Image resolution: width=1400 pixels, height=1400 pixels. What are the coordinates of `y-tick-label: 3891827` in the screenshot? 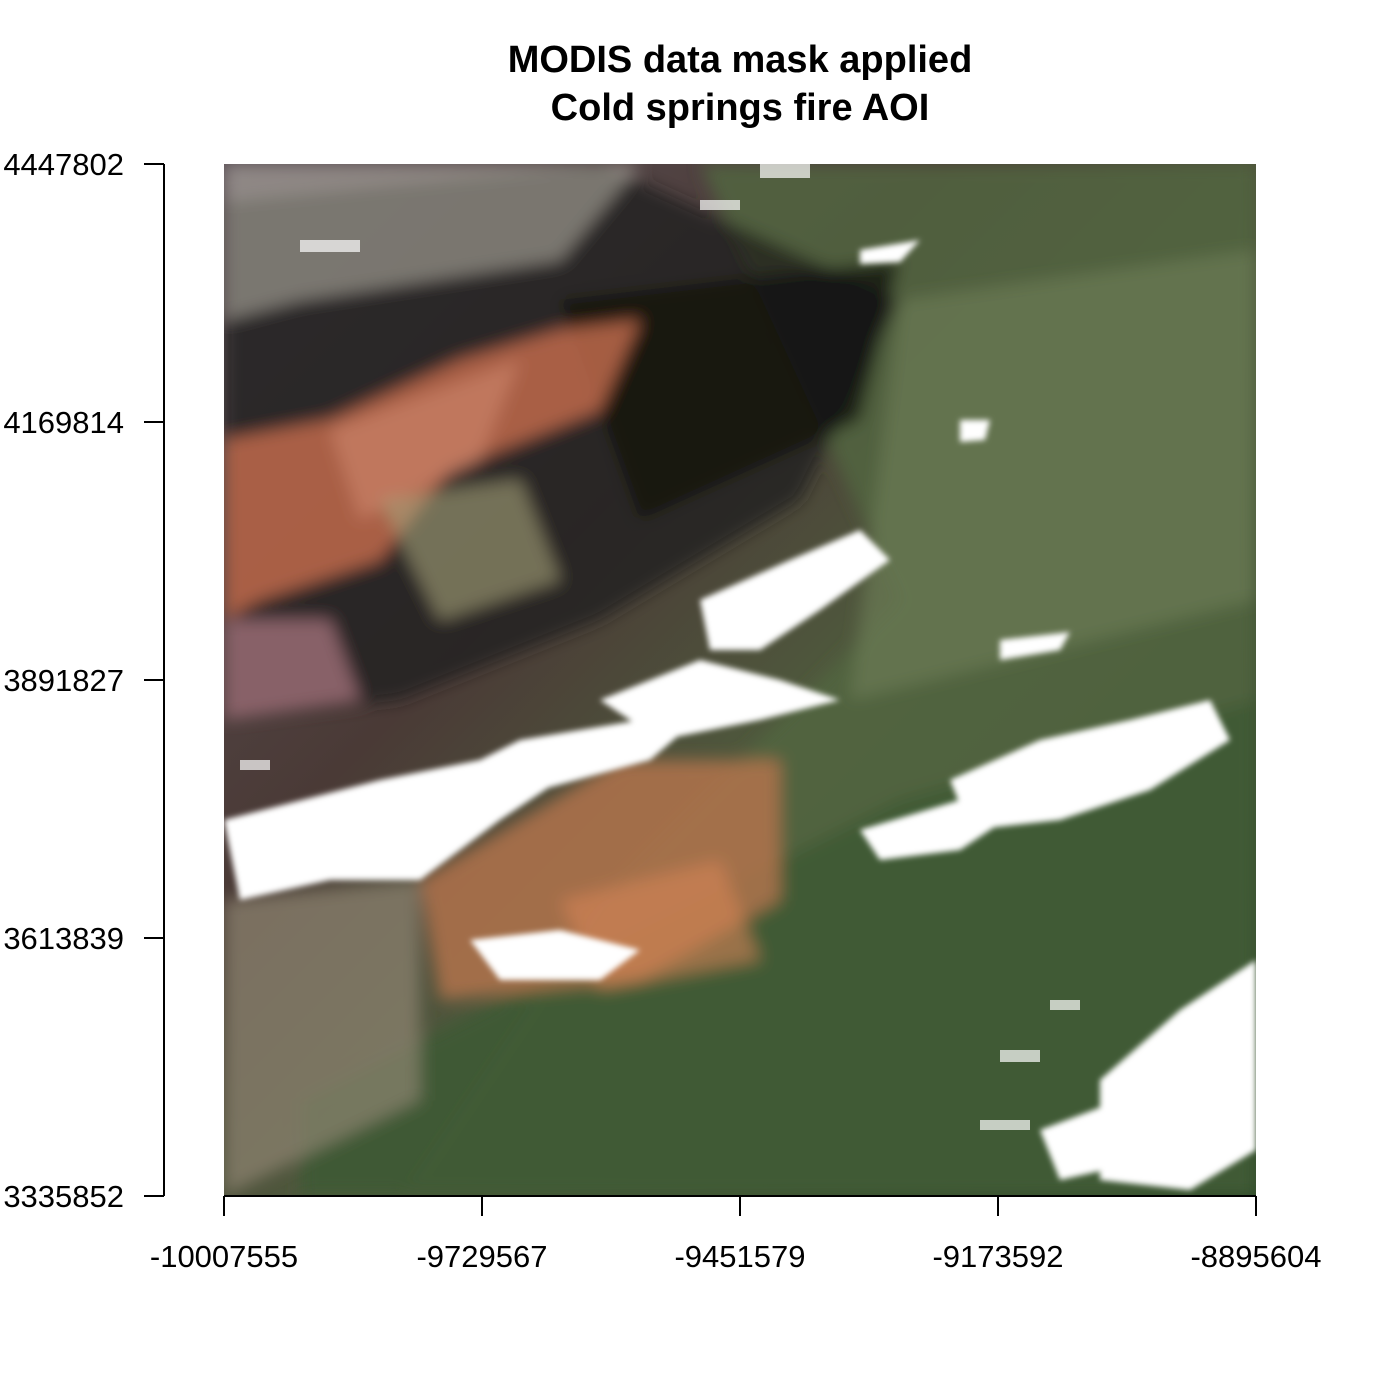 It's located at (63, 680).